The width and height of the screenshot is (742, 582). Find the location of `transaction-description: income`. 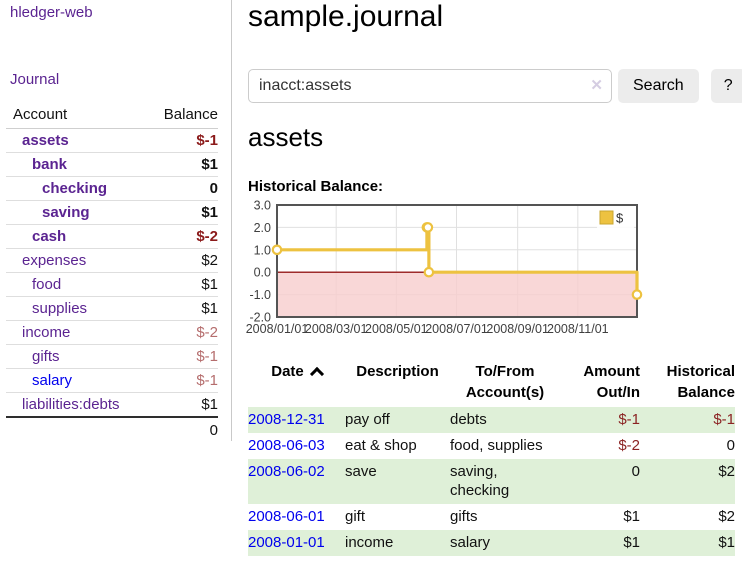

transaction-description: income is located at coordinates (369, 542).